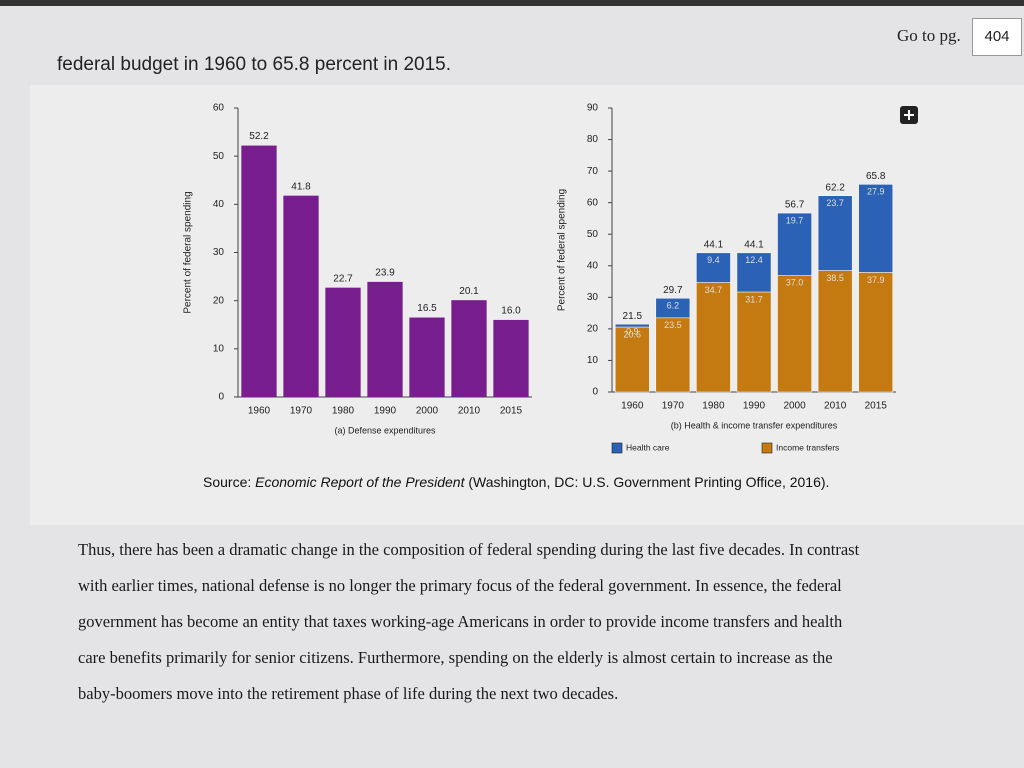 The image size is (1024, 768). I want to click on value-label: 34.7, so click(714, 290).